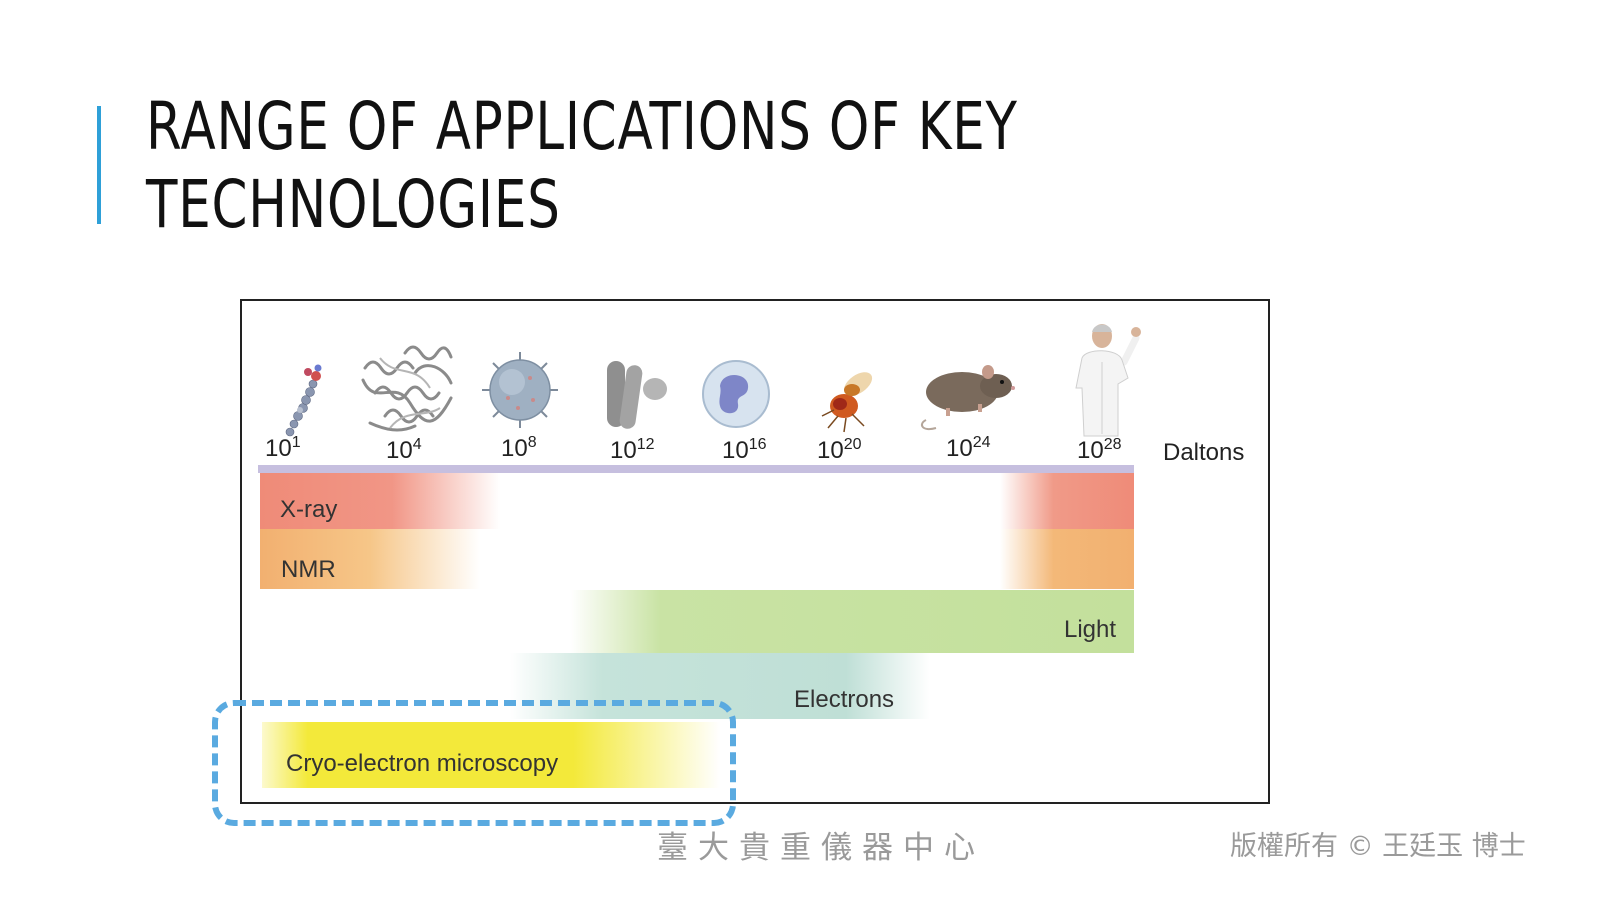 The height and width of the screenshot is (900, 1600). I want to click on scale-unit-label: Daltons, so click(1204, 452).